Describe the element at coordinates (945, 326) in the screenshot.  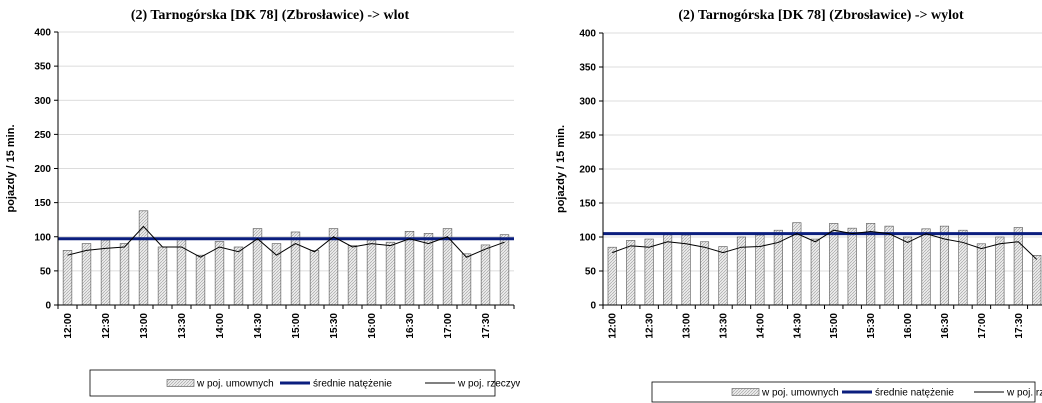
I see `wylot-x-tick-label-18: 16:30` at that location.